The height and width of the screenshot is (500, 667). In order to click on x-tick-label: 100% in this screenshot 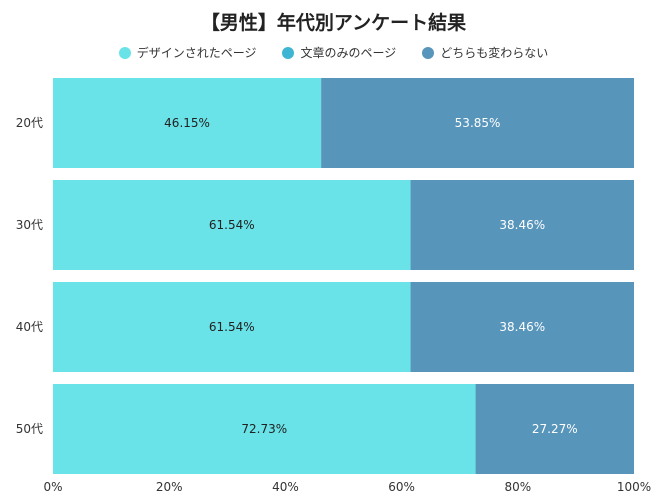, I will do `click(634, 487)`.